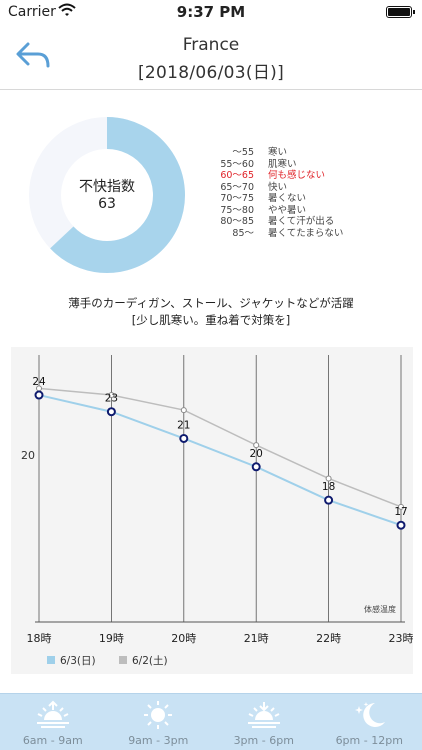 The image size is (422, 750). I want to click on chart-legend-label: 6/3(日), so click(78, 661).